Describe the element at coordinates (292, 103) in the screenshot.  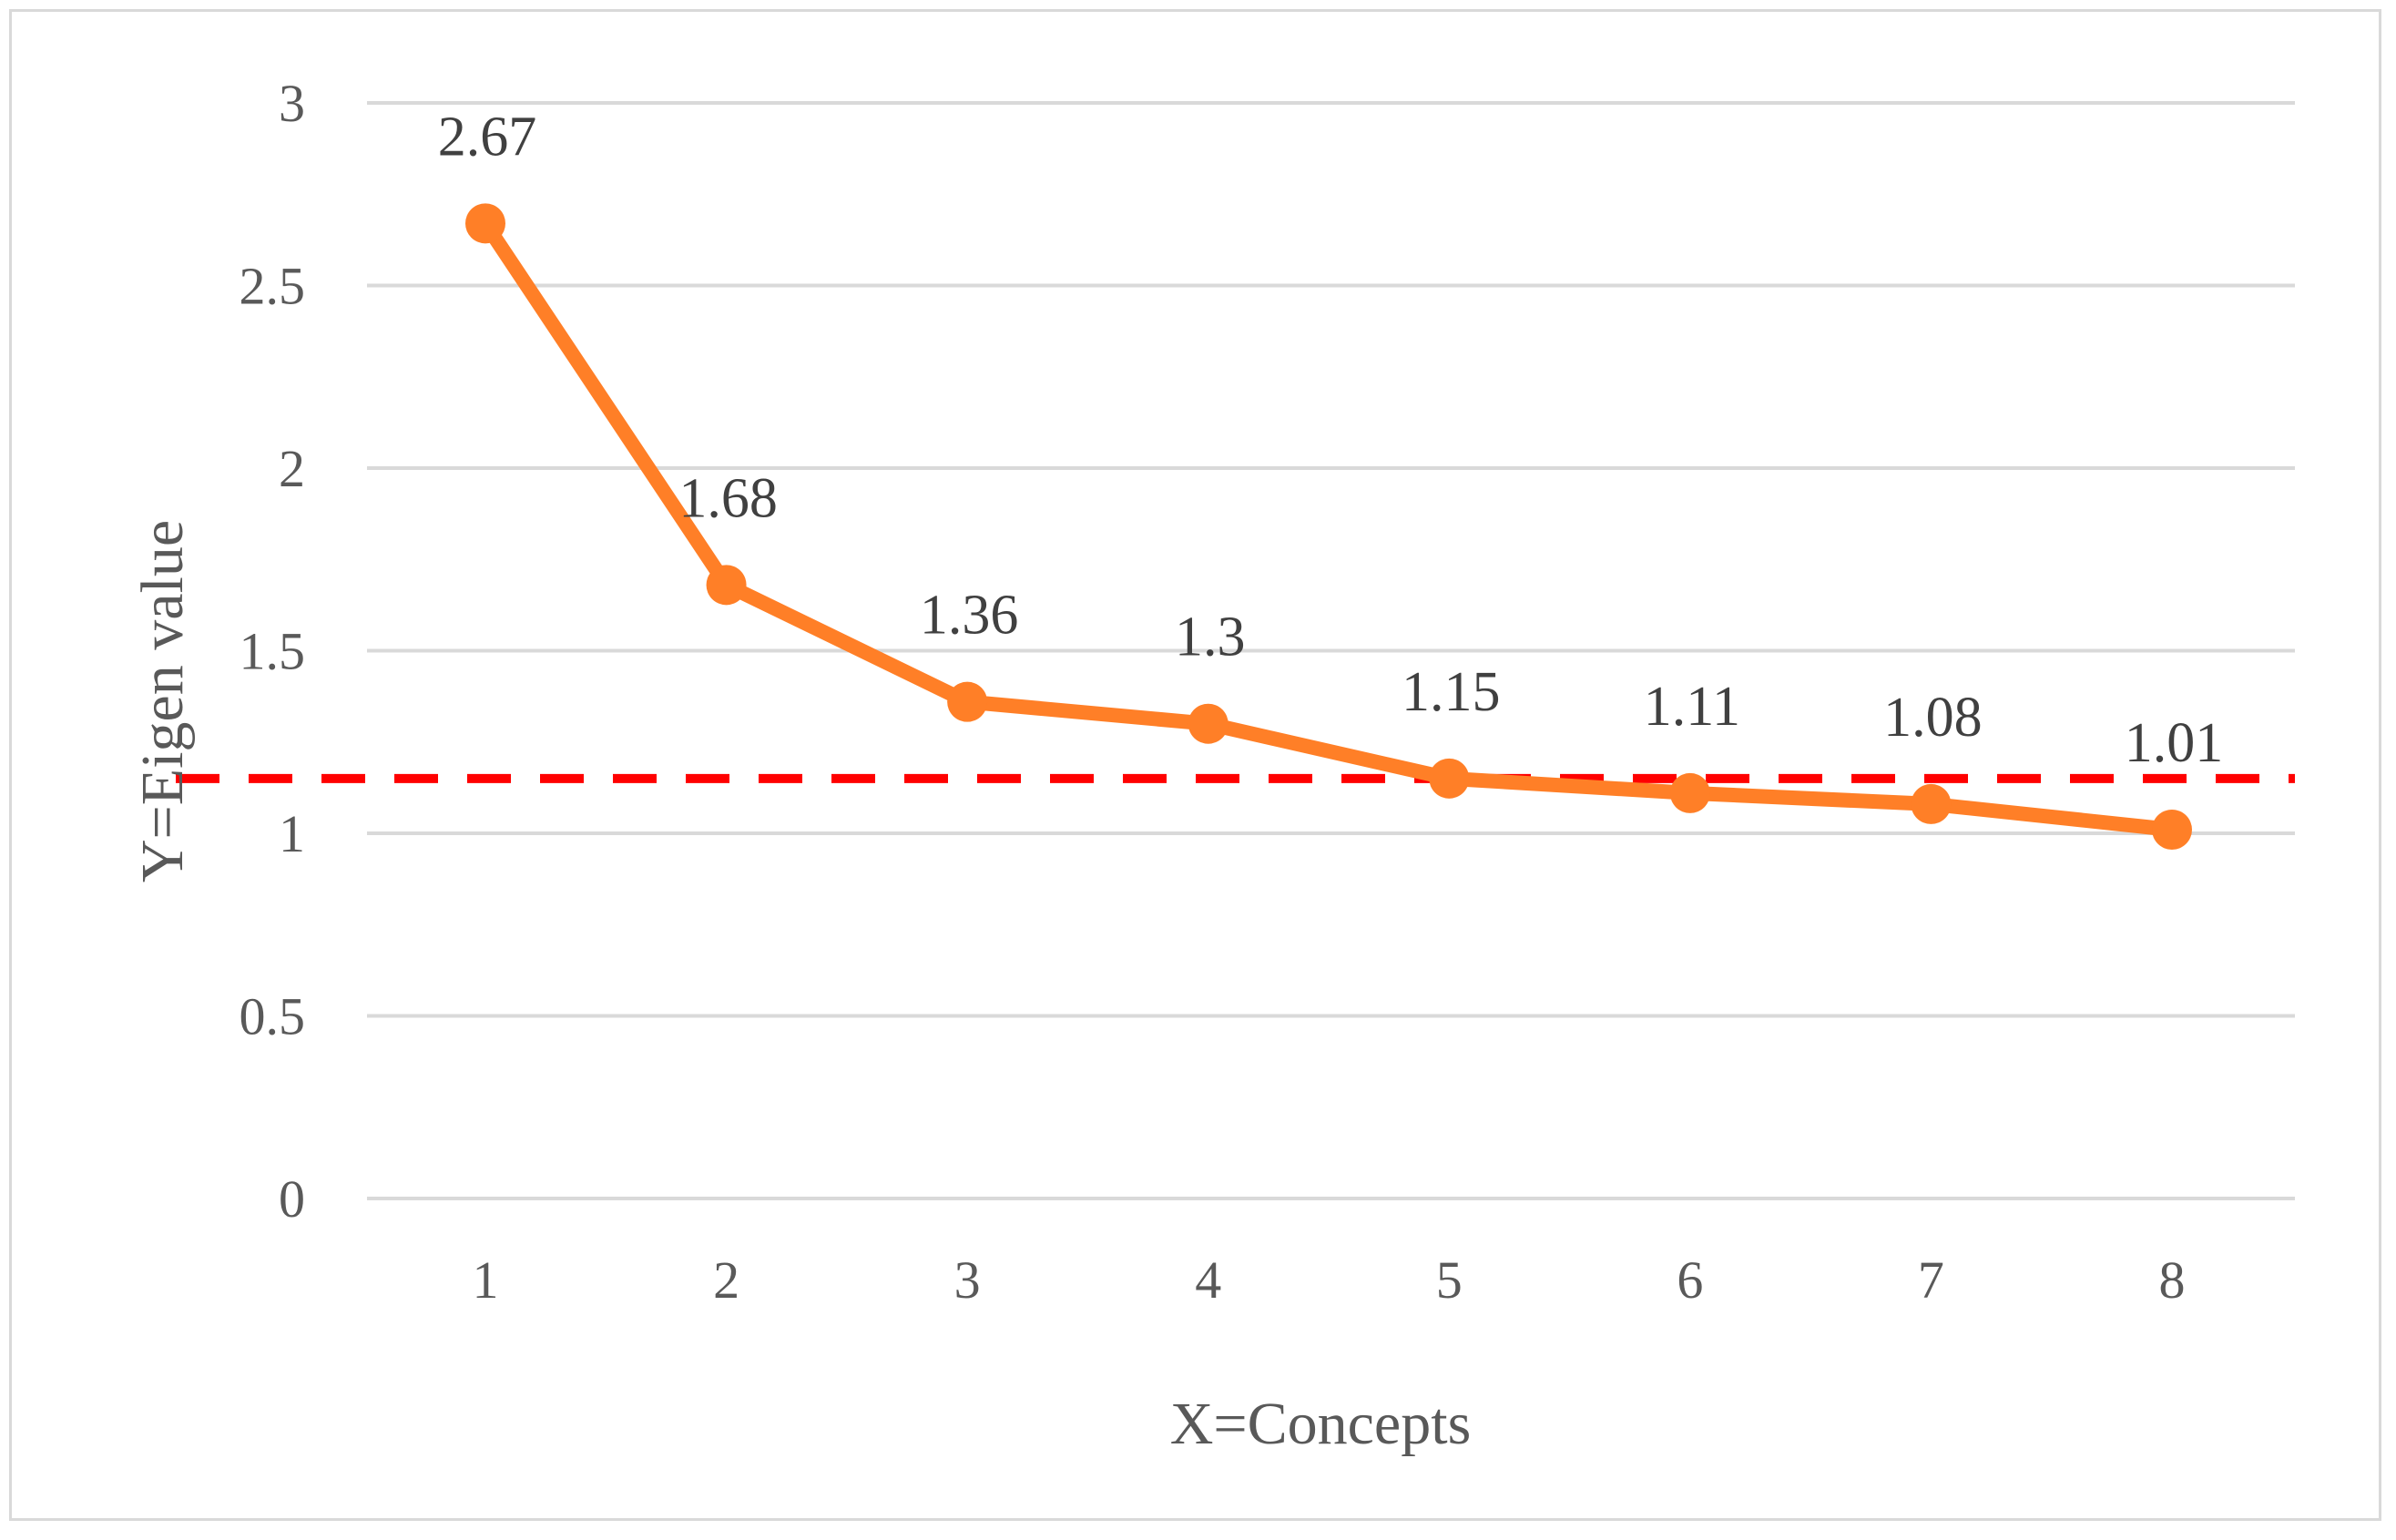
I see `y-tick-label: 3` at that location.